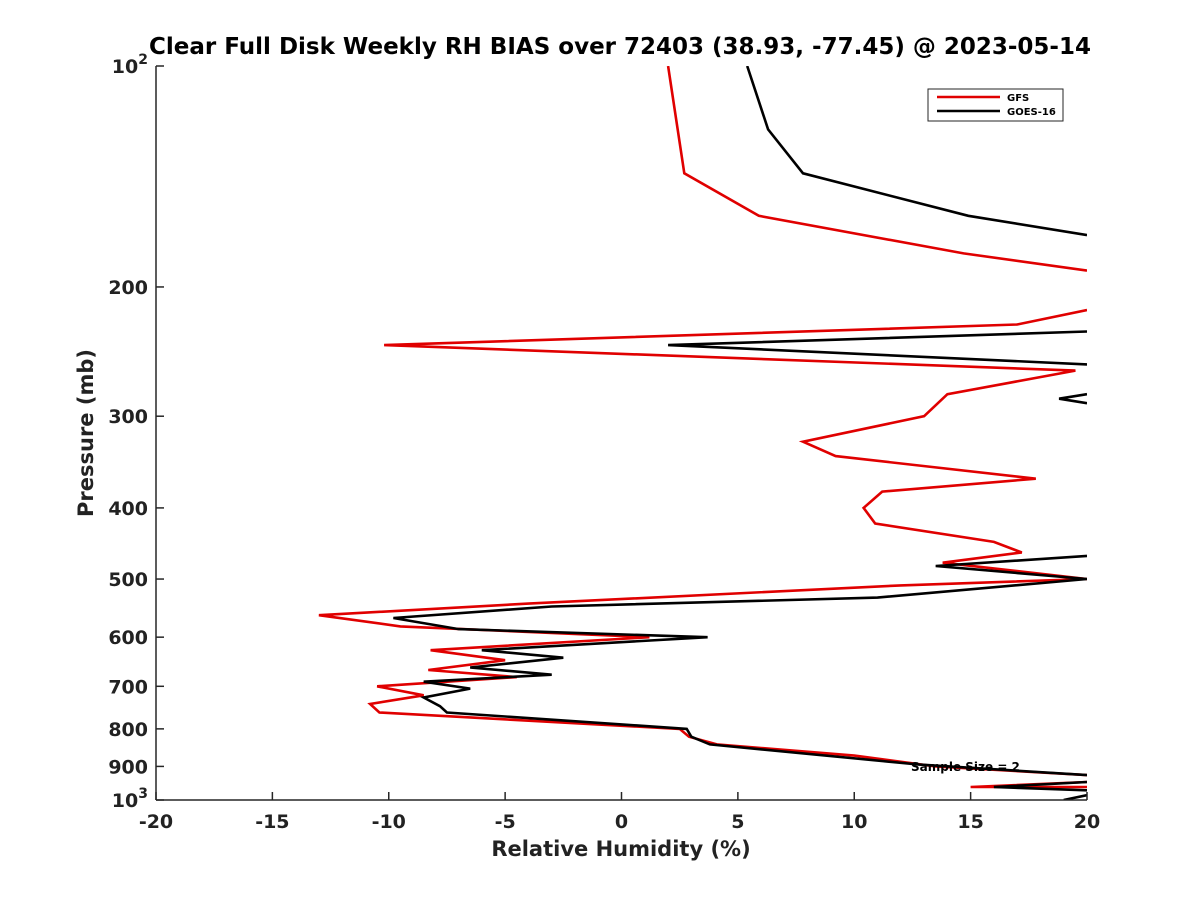 Image resolution: width=1200 pixels, height=900 pixels. I want to click on sample-size-annotation: Sample Size = 2, so click(965, 767).